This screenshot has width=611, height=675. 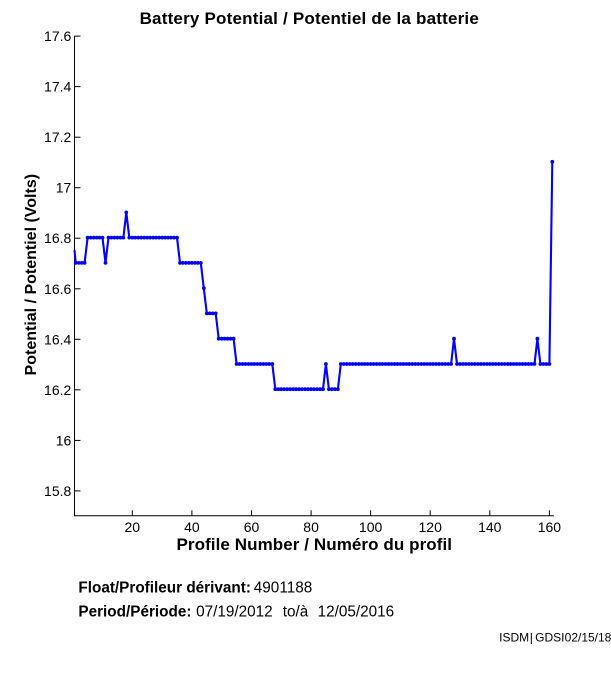 What do you see at coordinates (431, 527) in the screenshot?
I see `svg-text: 120` at bounding box center [431, 527].